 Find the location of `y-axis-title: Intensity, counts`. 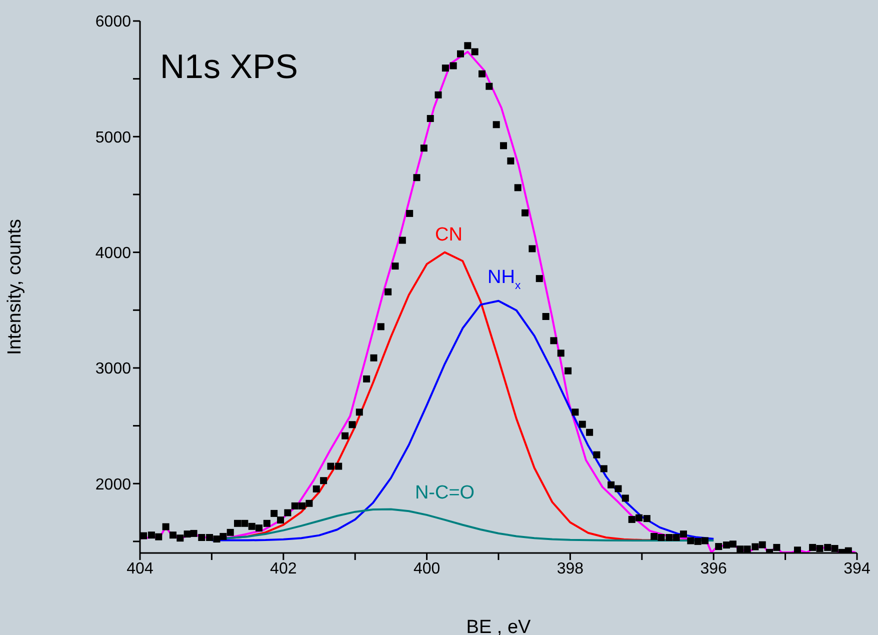

y-axis-title: Intensity, counts is located at coordinates (15, 287).